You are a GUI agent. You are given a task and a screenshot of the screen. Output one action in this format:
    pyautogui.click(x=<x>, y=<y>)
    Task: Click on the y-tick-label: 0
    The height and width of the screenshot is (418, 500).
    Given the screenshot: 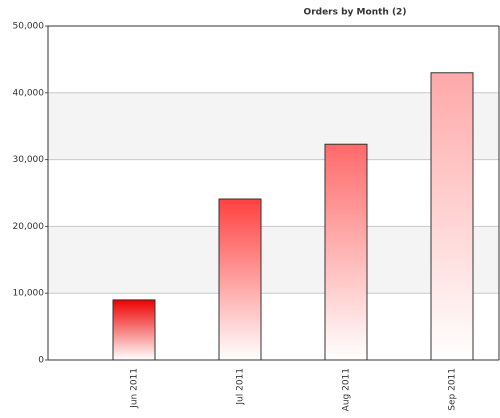 What is the action you would take?
    pyautogui.click(x=41, y=361)
    